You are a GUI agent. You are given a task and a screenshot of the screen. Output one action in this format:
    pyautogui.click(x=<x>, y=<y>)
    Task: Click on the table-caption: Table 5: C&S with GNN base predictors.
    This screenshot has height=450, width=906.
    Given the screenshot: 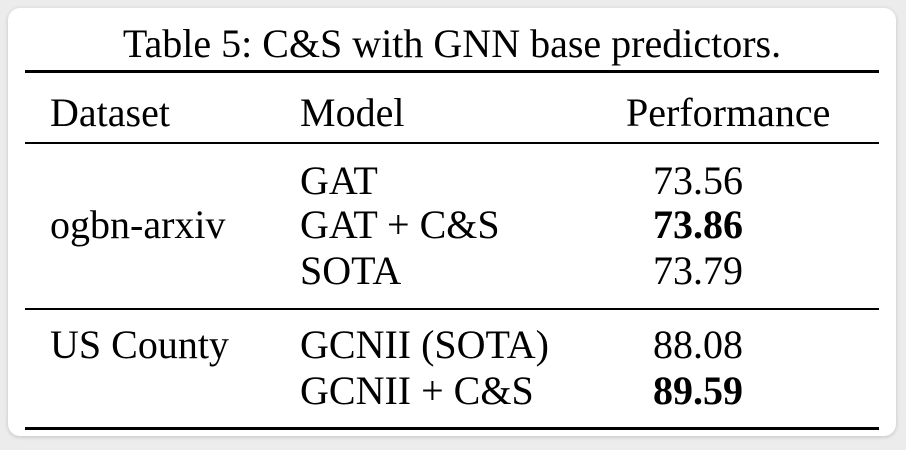 What is the action you would take?
    pyautogui.click(x=452, y=43)
    